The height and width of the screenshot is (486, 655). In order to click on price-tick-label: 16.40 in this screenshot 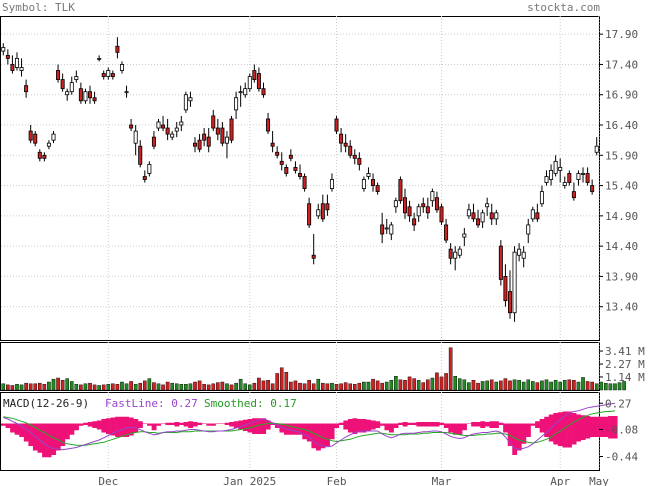, I will do `click(621, 125)`.